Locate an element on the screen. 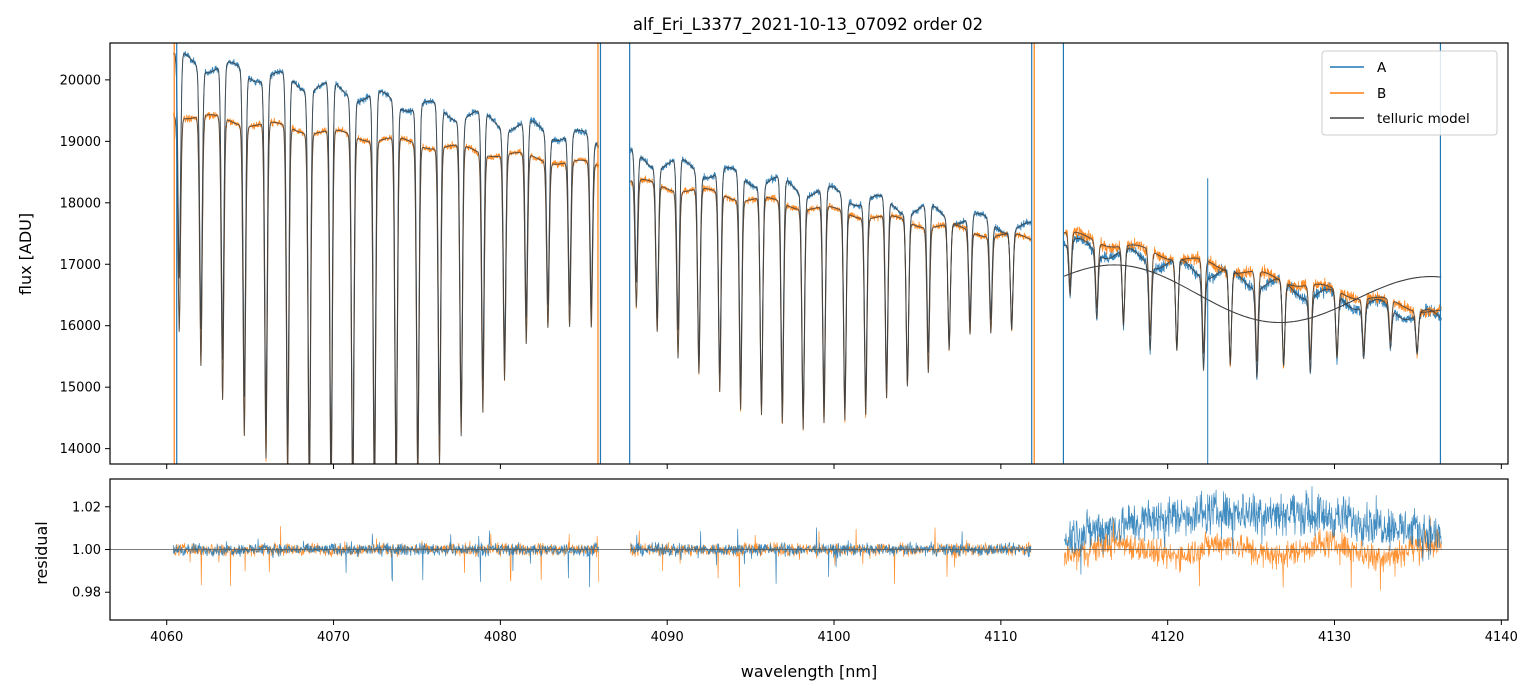 The image size is (1537, 696). x-tick-label: 4110 is located at coordinates (1000, 637).